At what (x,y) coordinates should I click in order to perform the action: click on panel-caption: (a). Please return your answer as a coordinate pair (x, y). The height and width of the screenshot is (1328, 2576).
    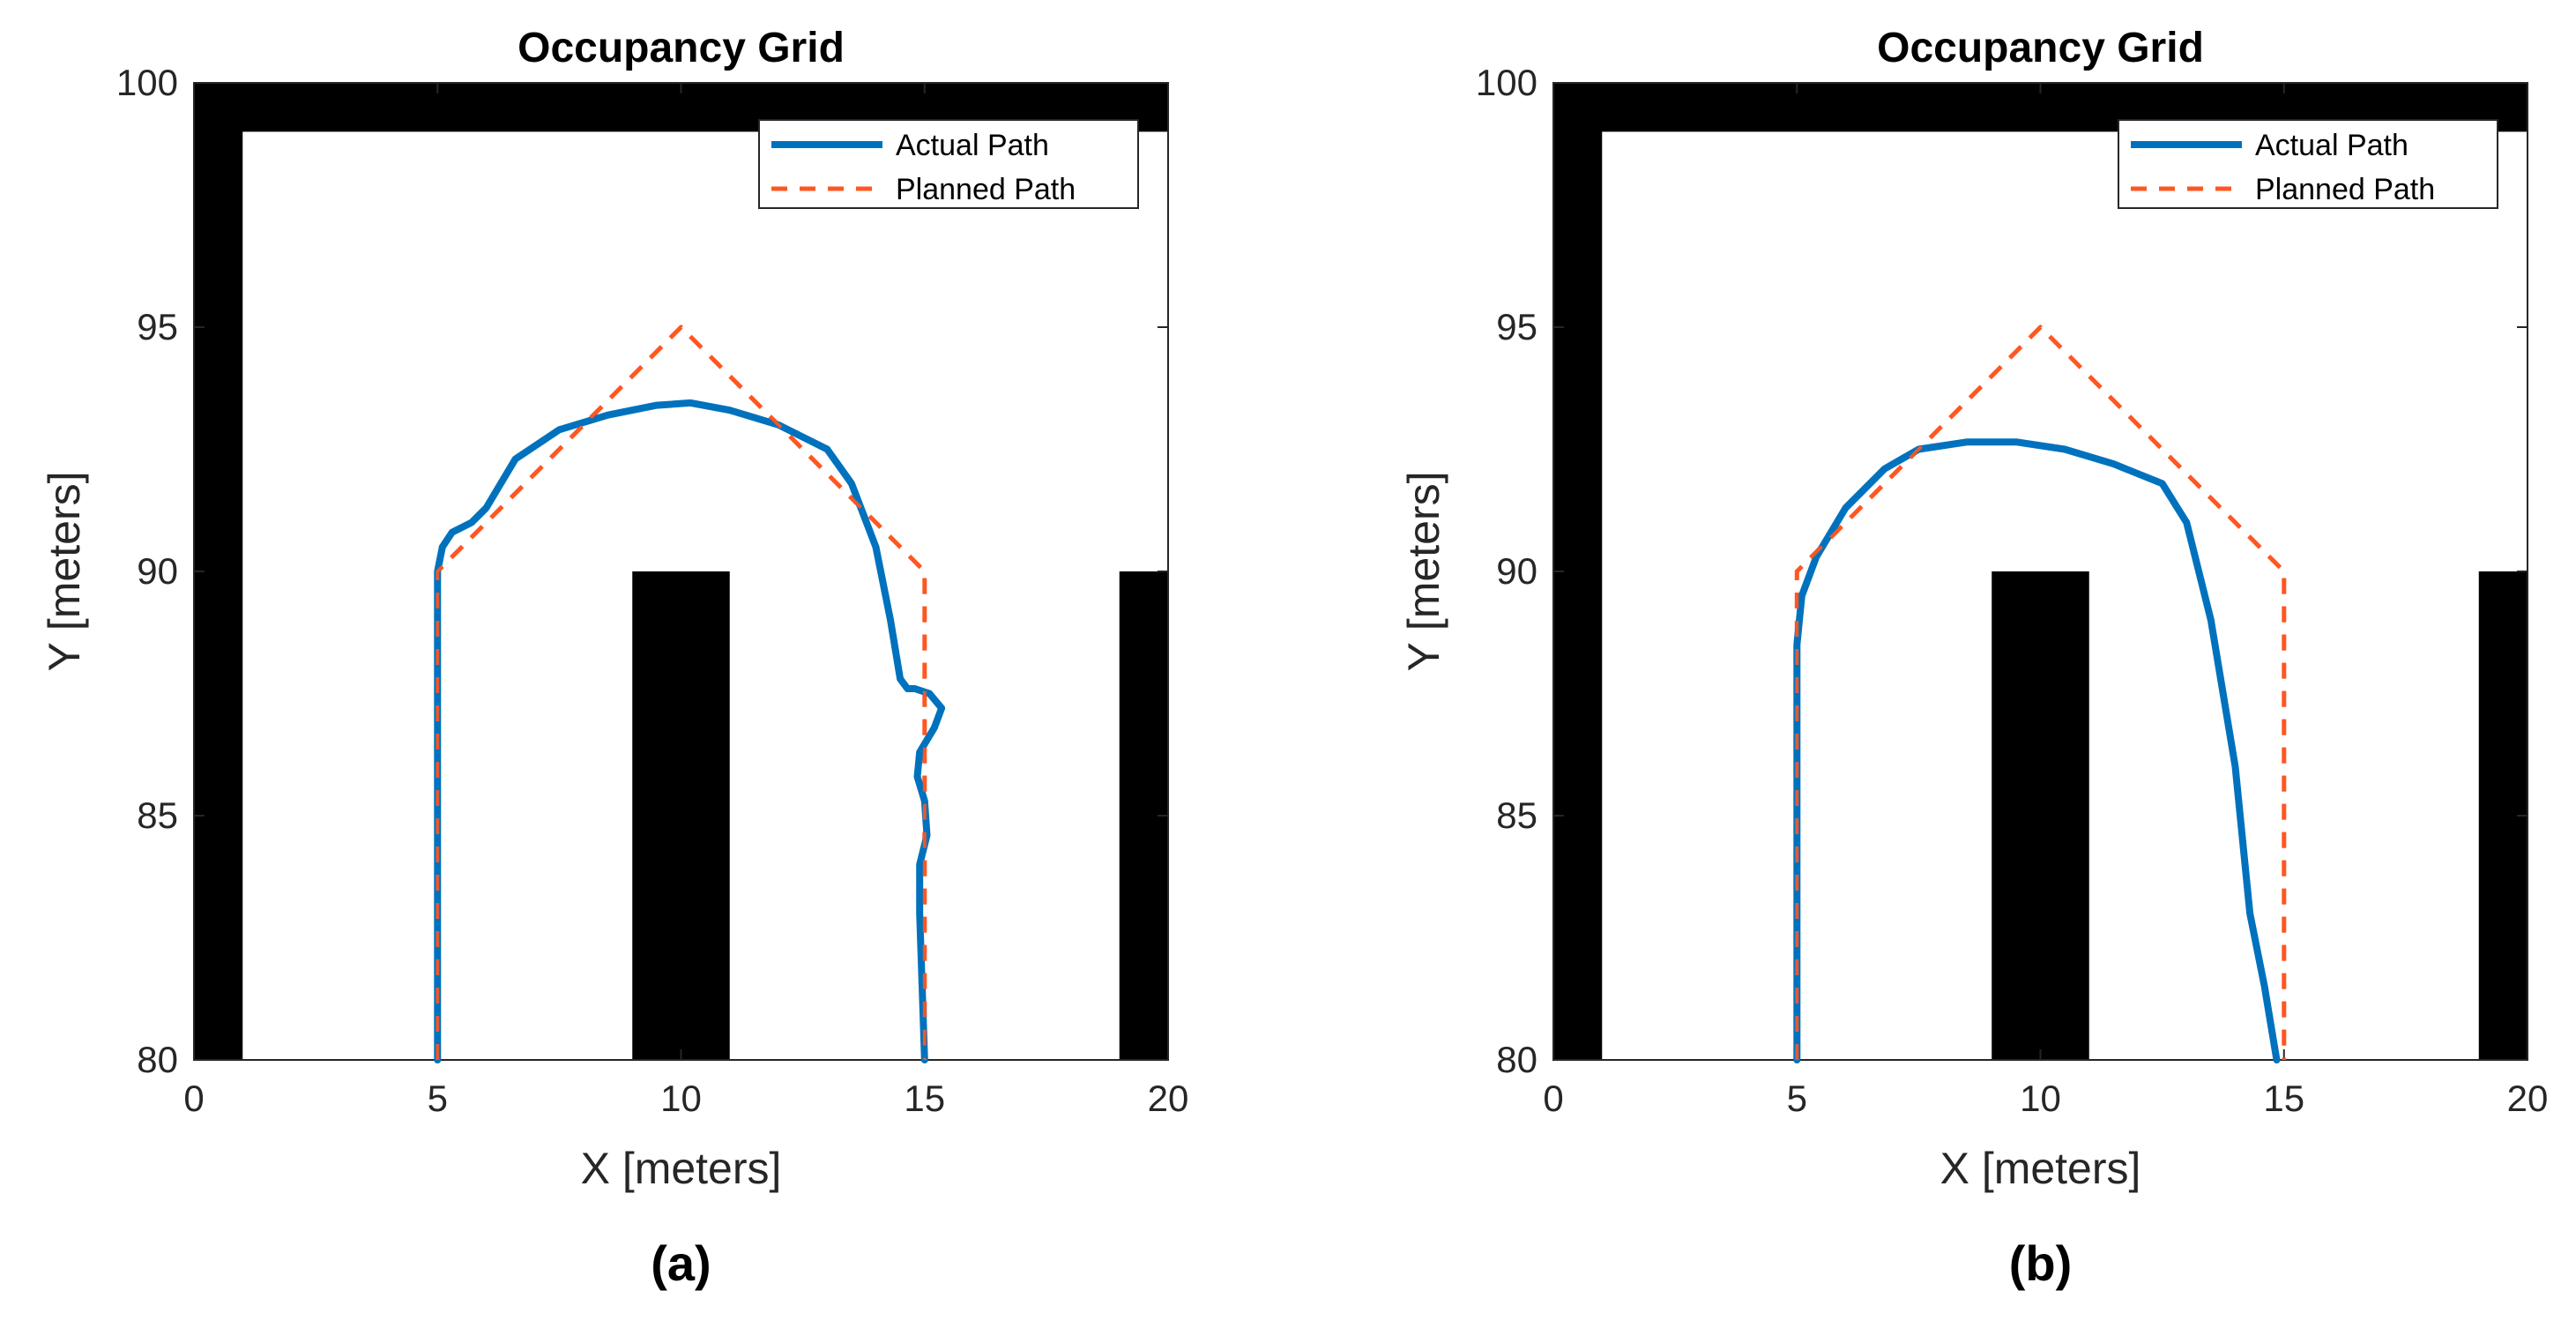
    Looking at the image, I should click on (681, 1263).